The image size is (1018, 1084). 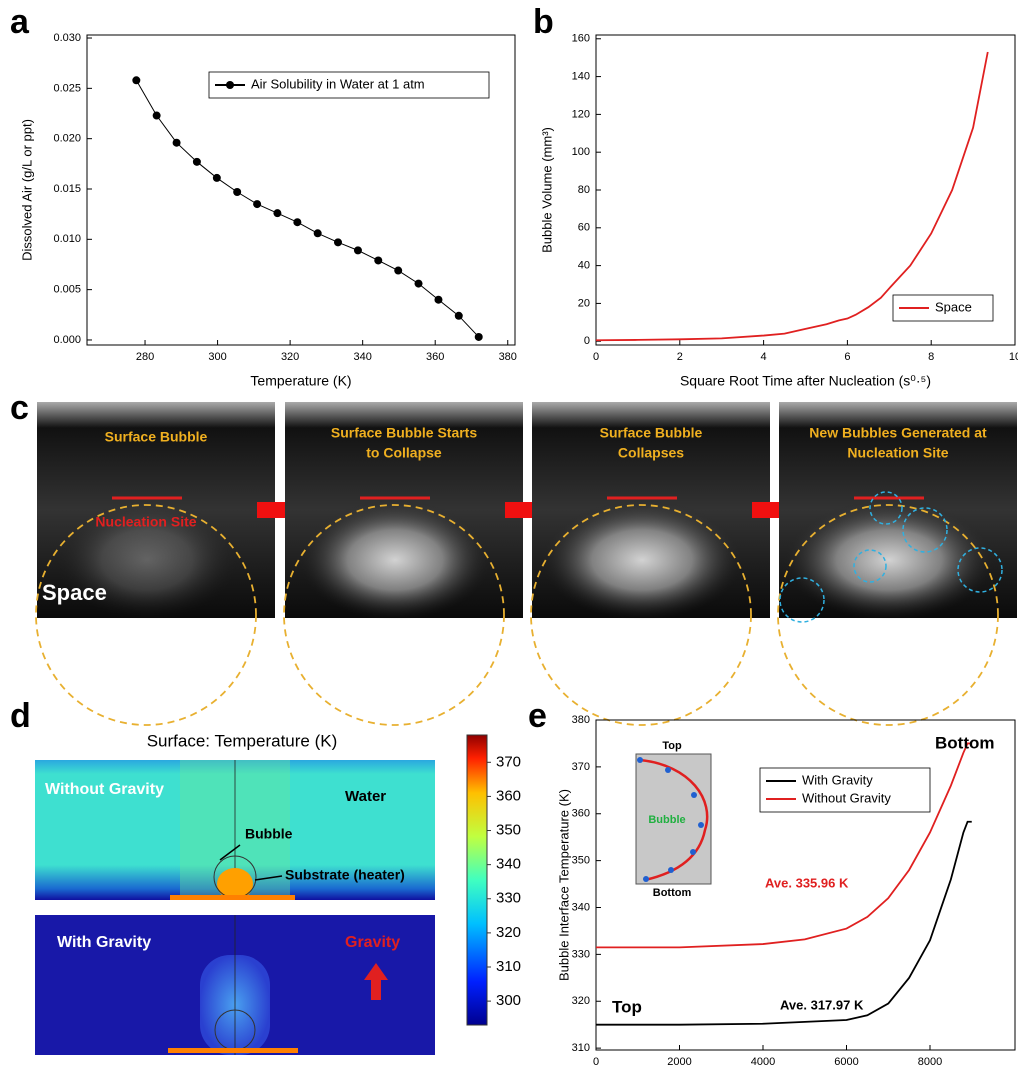 I want to click on x-axis-label: Square Root Time after Nucleation (s⁰·⁵), so click(x=805, y=381).